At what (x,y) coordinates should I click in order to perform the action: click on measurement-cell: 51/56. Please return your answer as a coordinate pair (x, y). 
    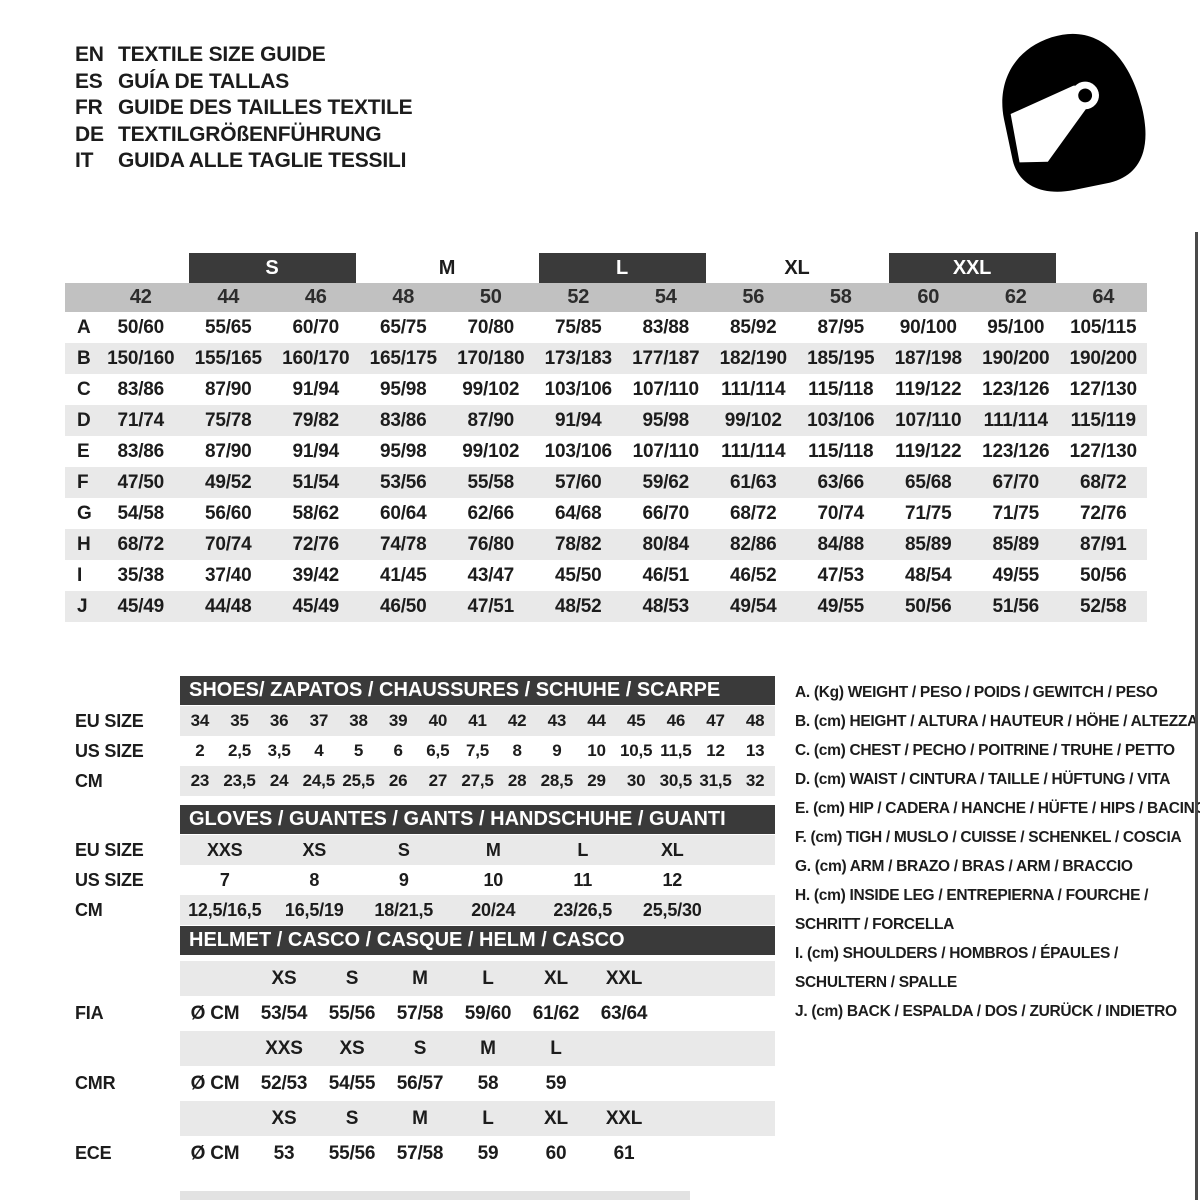
    Looking at the image, I should click on (1016, 606).